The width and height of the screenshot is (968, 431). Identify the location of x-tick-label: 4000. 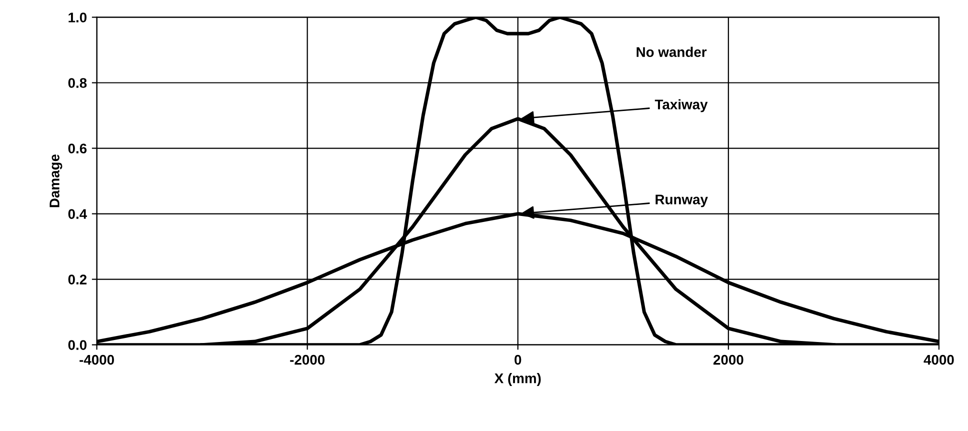
(939, 359).